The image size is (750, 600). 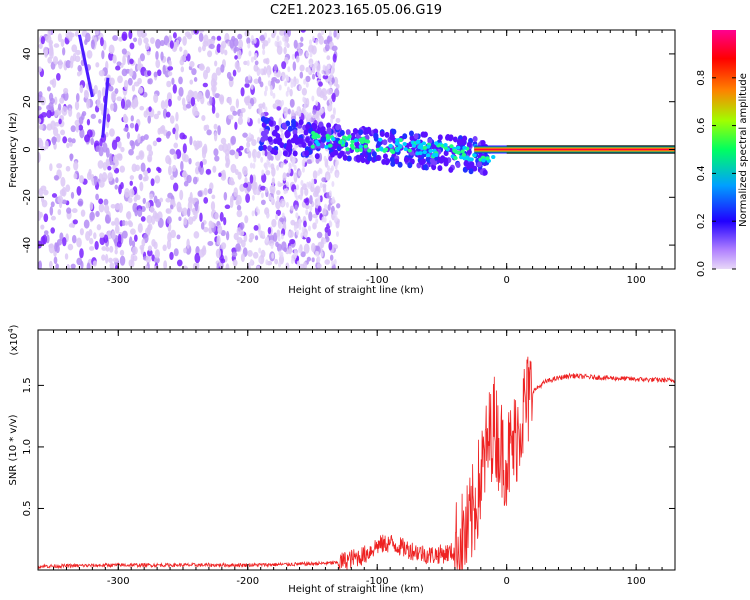 I want to click on snr-ytick-label: 1.0, so click(x=27, y=447).